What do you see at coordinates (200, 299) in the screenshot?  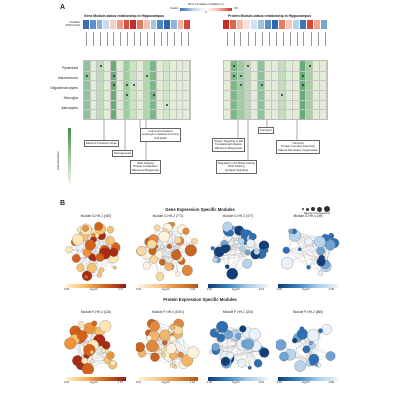 I see `protein-specific-title: Protein Expression Specific Modules` at bounding box center [200, 299].